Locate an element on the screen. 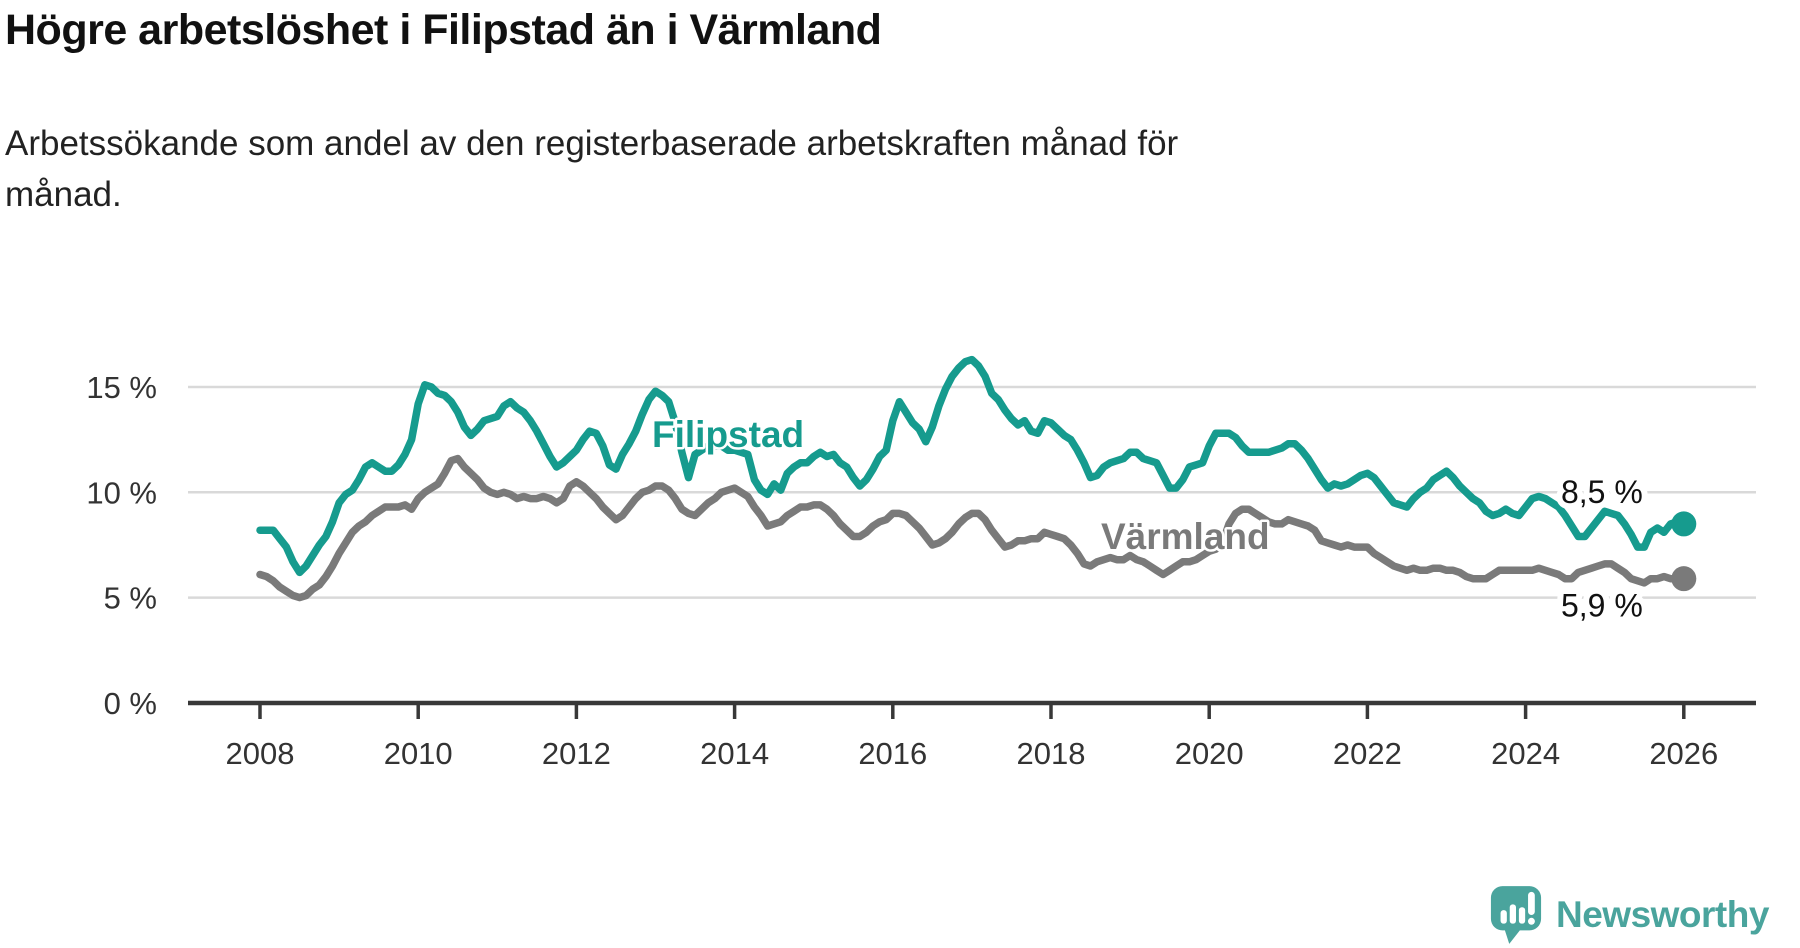 The image size is (1800, 948). logo-bar-tall is located at coordinates (1512, 914).